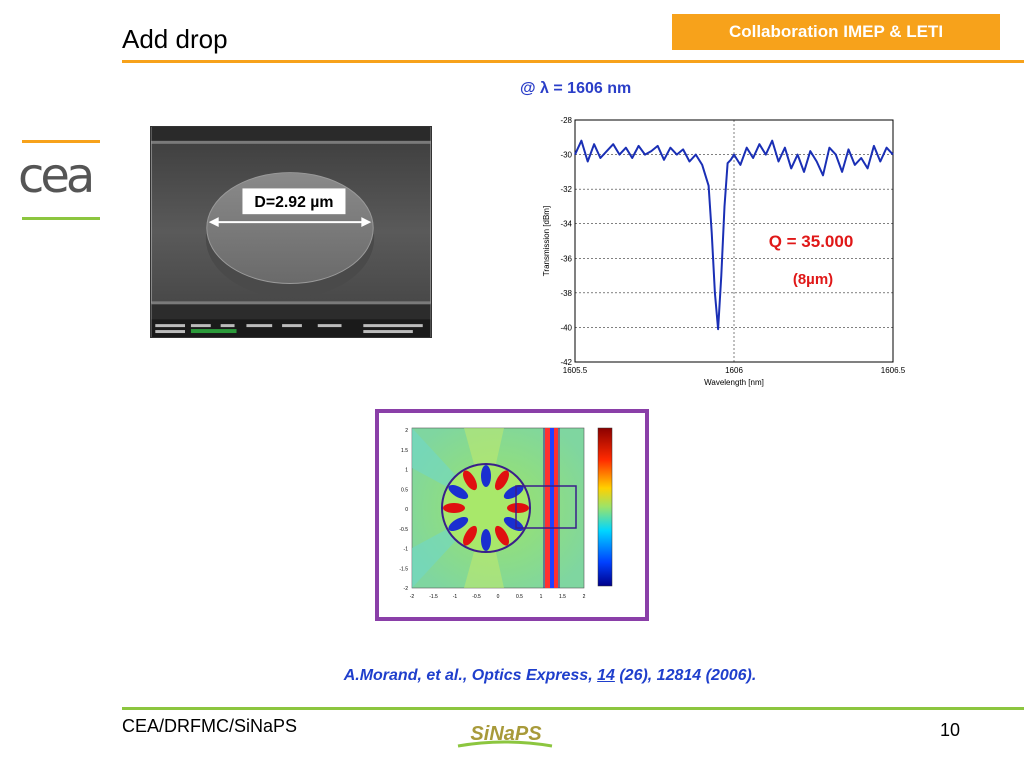 The height and width of the screenshot is (768, 1024). What do you see at coordinates (498, 597) in the screenshot?
I see `sim-x-tick-label: 0` at bounding box center [498, 597].